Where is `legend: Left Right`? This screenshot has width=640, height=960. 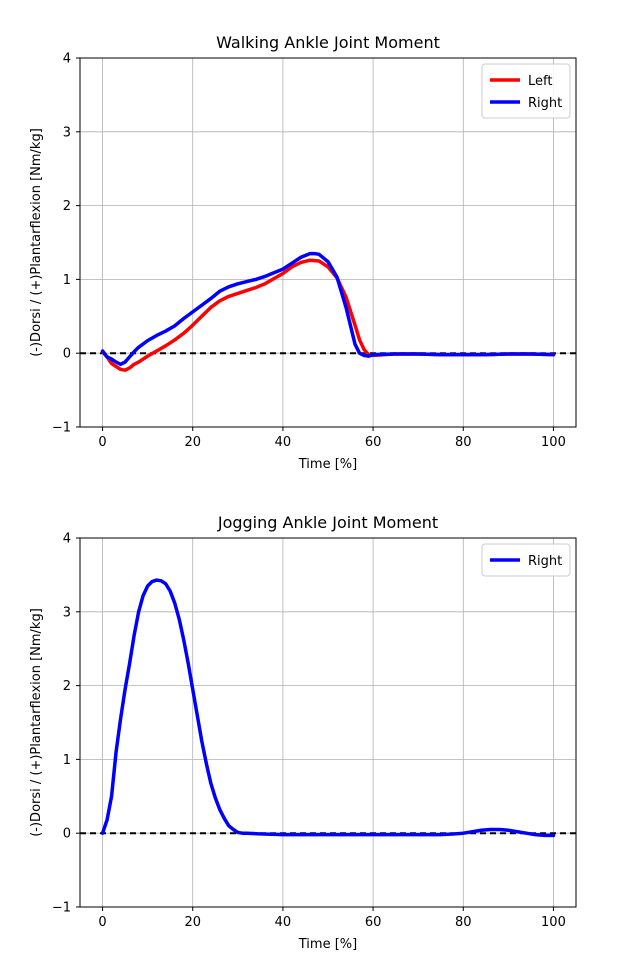
legend: Left Right is located at coordinates (526, 91).